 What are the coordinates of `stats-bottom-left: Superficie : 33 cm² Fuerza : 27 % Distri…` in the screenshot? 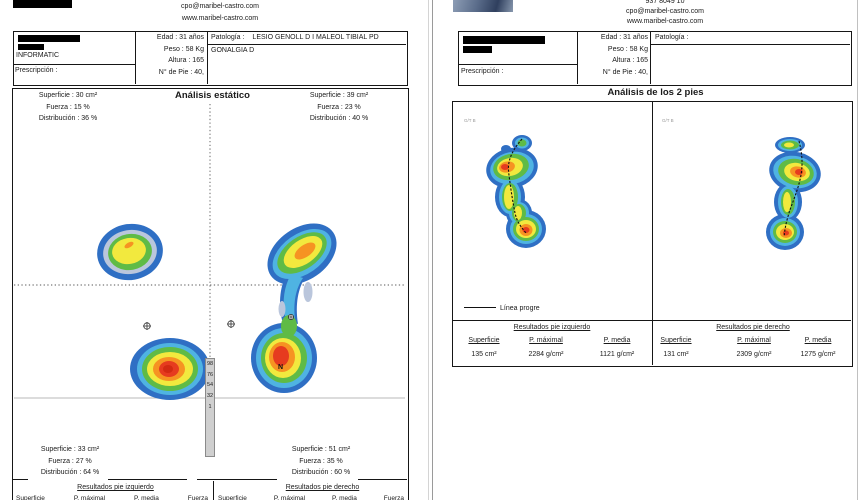 It's located at (70, 461).